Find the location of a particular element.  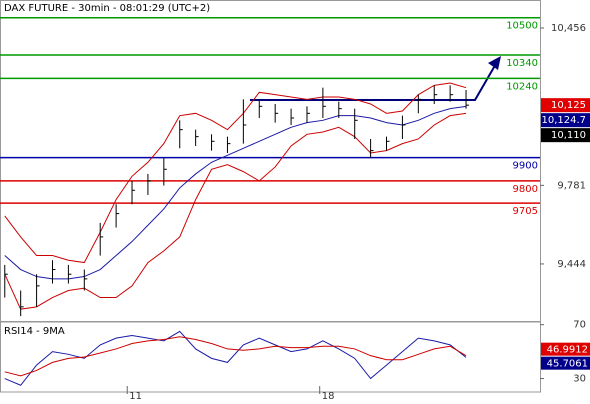

price-label: 10,124.7 is located at coordinates (563, 120).